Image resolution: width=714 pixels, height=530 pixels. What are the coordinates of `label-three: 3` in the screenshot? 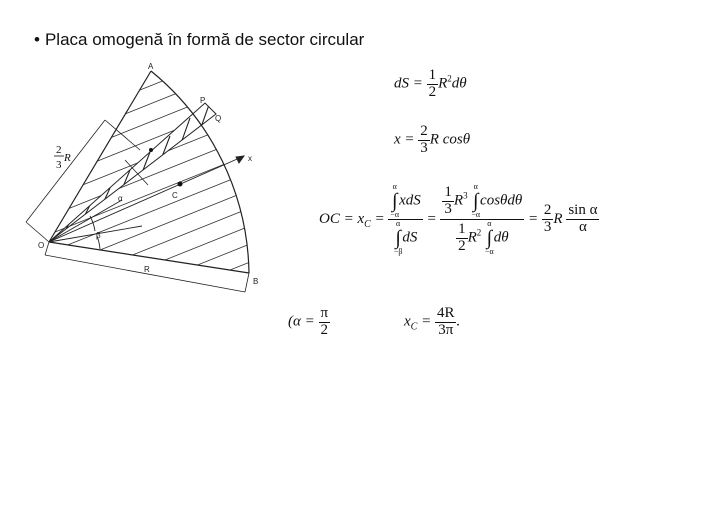 It's located at (59, 165).